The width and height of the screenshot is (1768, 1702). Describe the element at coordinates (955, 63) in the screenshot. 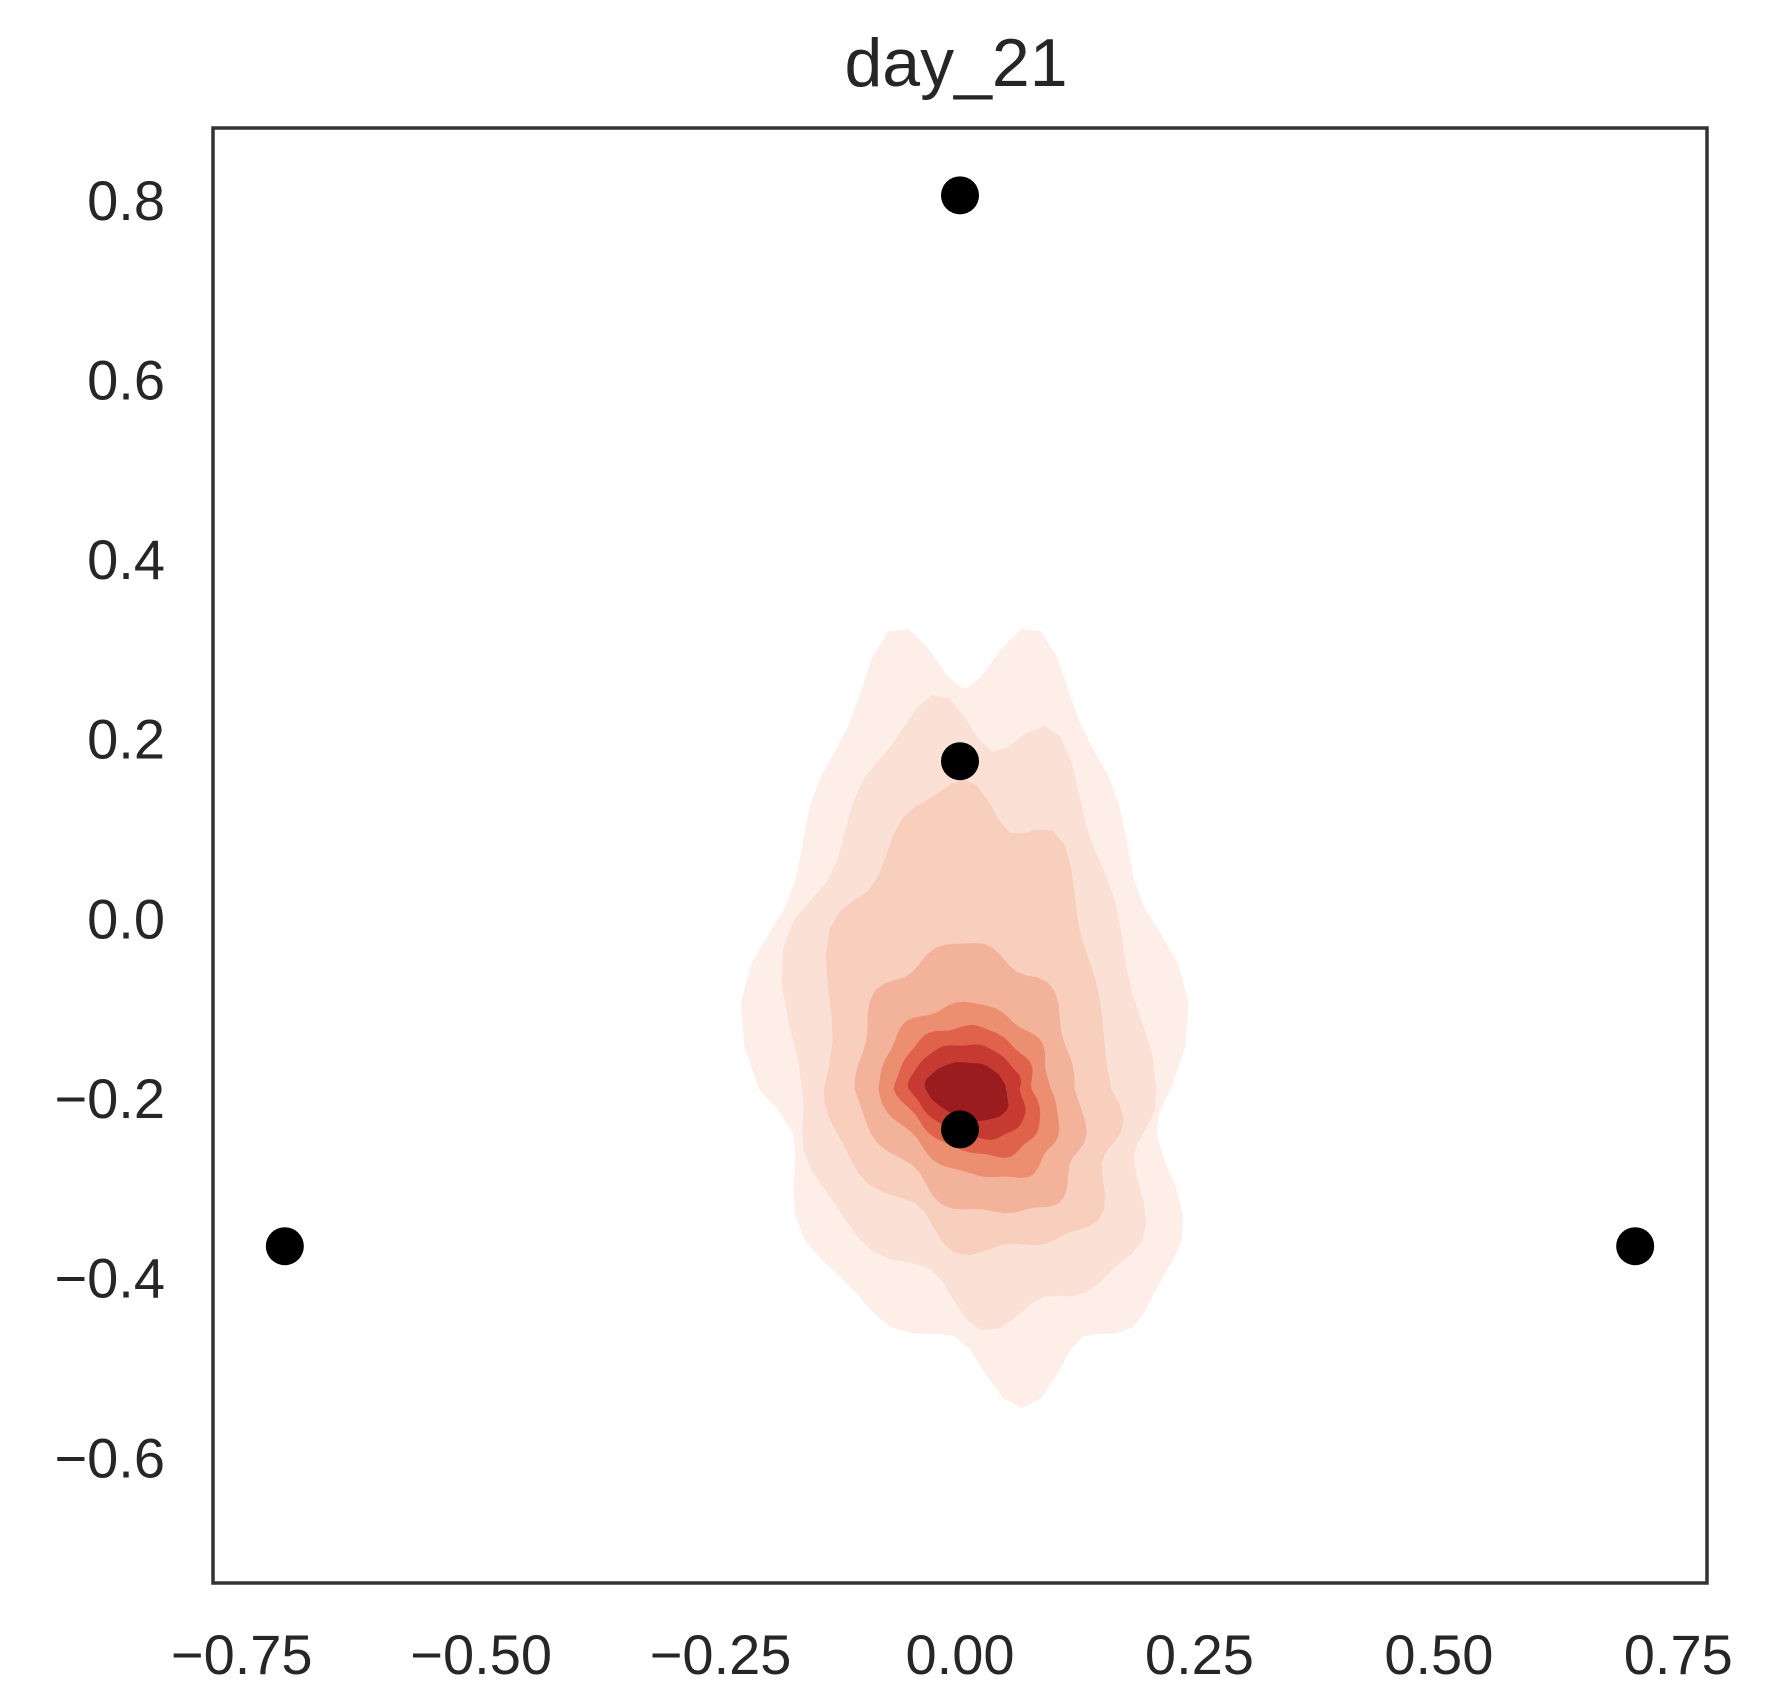

I see `chart-title: day_21` at that location.